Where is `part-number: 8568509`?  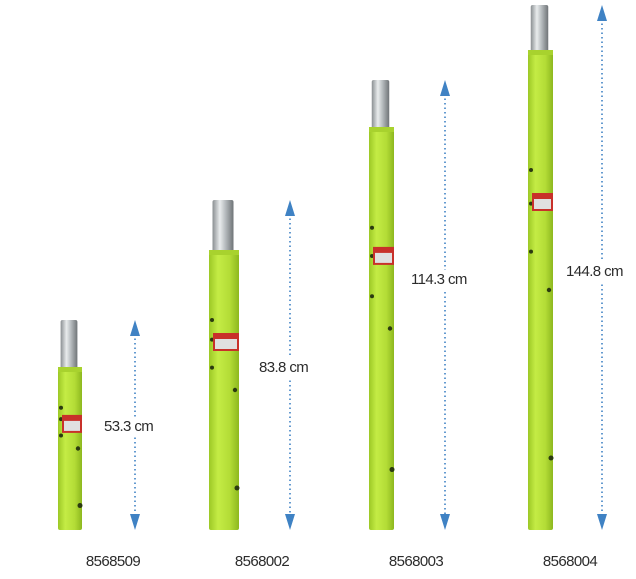
part-number: 8568509 is located at coordinates (113, 561).